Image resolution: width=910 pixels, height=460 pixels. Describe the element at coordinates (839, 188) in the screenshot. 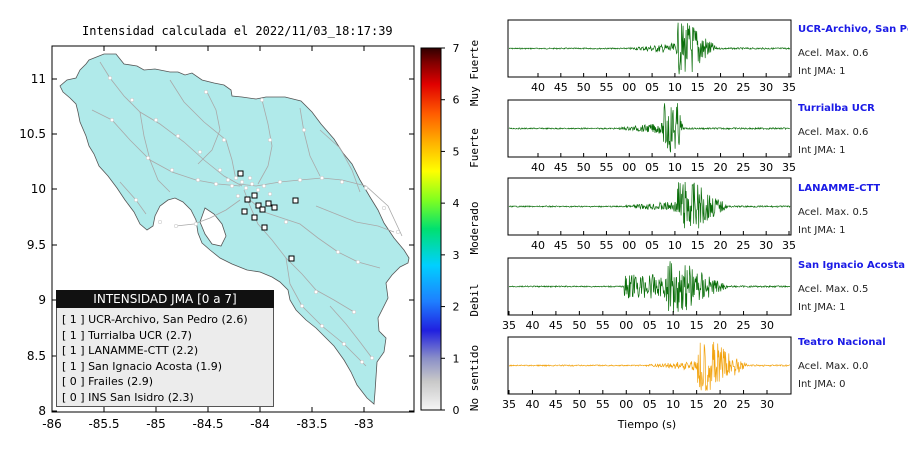

I see `trace-station-name: LANAMME-CTT` at that location.